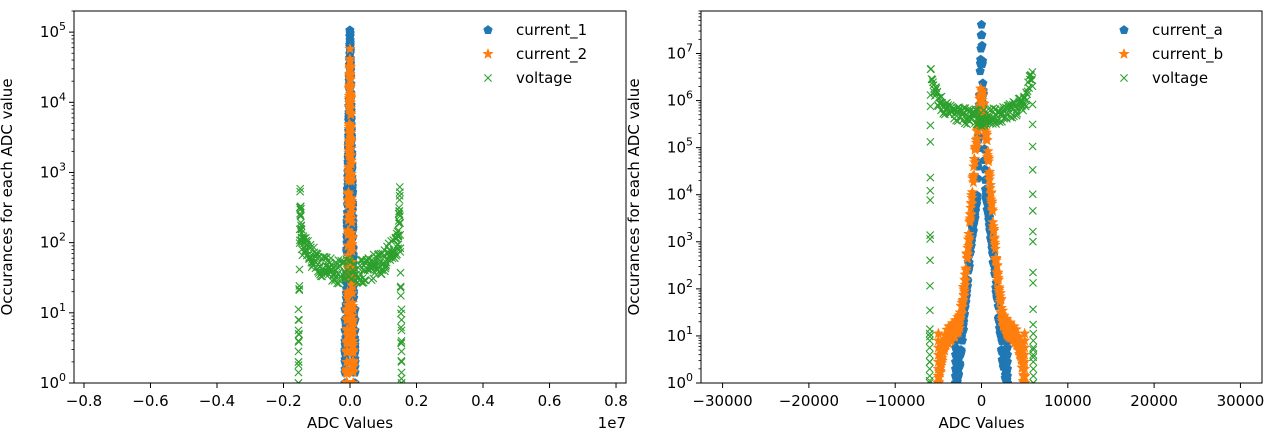 The height and width of the screenshot is (438, 1275). I want to click on x-tick-label: 10000, so click(1068, 401).